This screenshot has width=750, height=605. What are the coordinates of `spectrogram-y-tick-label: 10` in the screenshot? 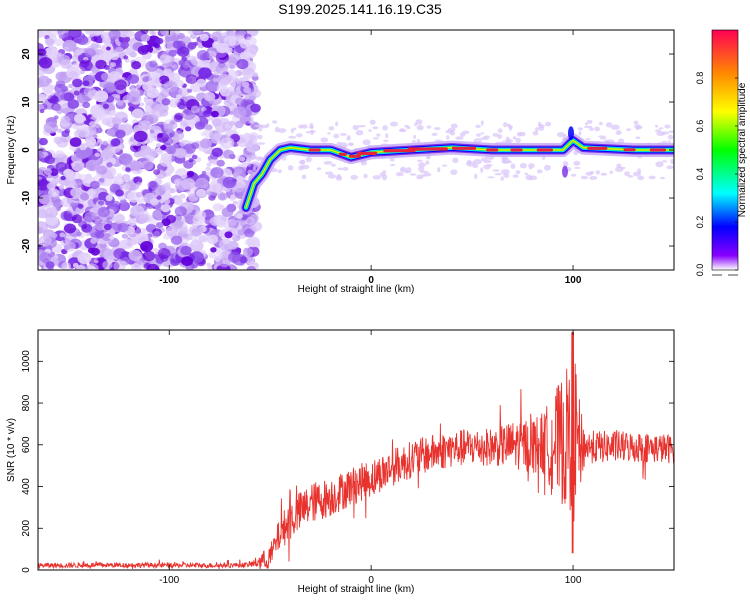 It's located at (26, 102).